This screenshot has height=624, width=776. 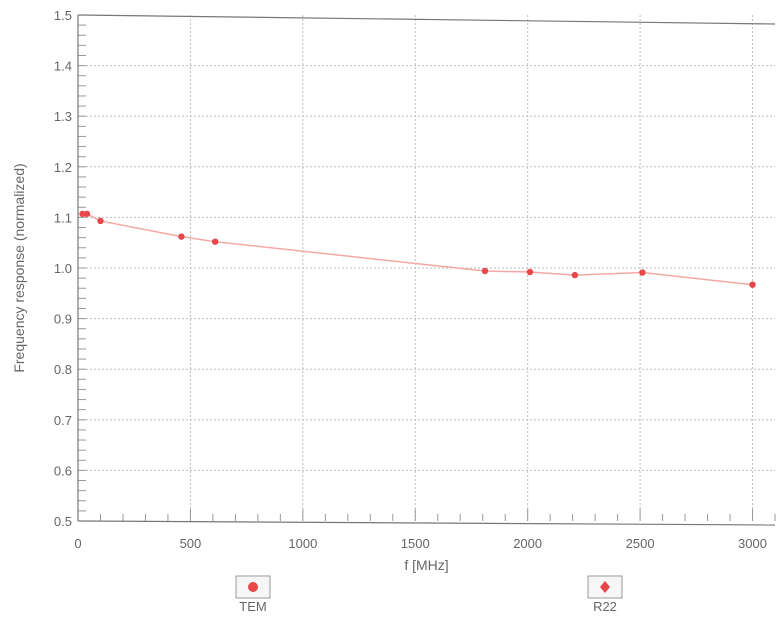 I want to click on y-tick-label: 1.5, so click(x=63, y=15).